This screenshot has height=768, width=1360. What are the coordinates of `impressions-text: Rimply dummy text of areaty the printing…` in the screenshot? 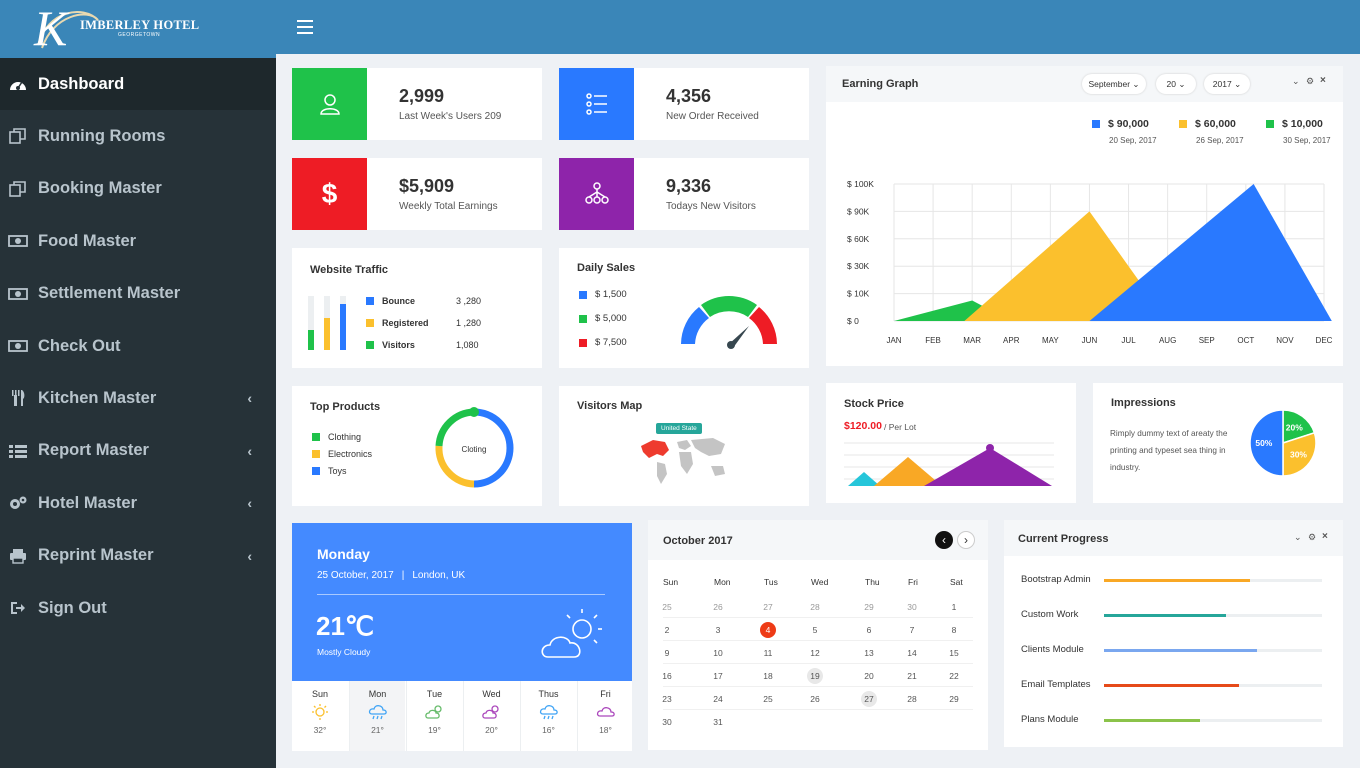 It's located at (1169, 450).